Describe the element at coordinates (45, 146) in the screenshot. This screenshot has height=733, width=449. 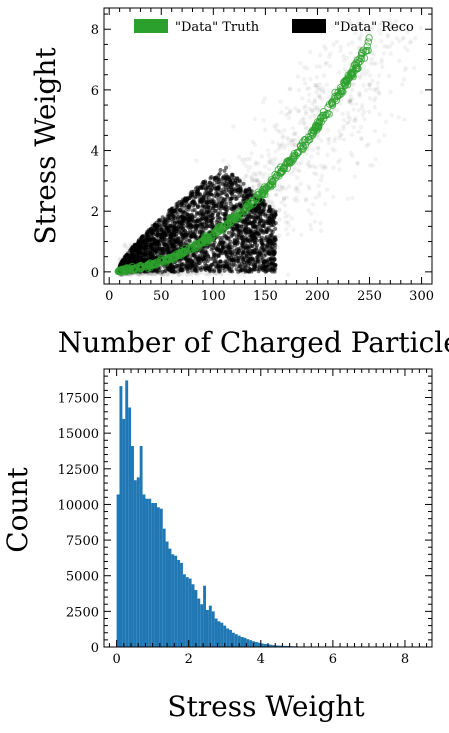
I see `scatter-y-axis-label: Stress Weight` at that location.